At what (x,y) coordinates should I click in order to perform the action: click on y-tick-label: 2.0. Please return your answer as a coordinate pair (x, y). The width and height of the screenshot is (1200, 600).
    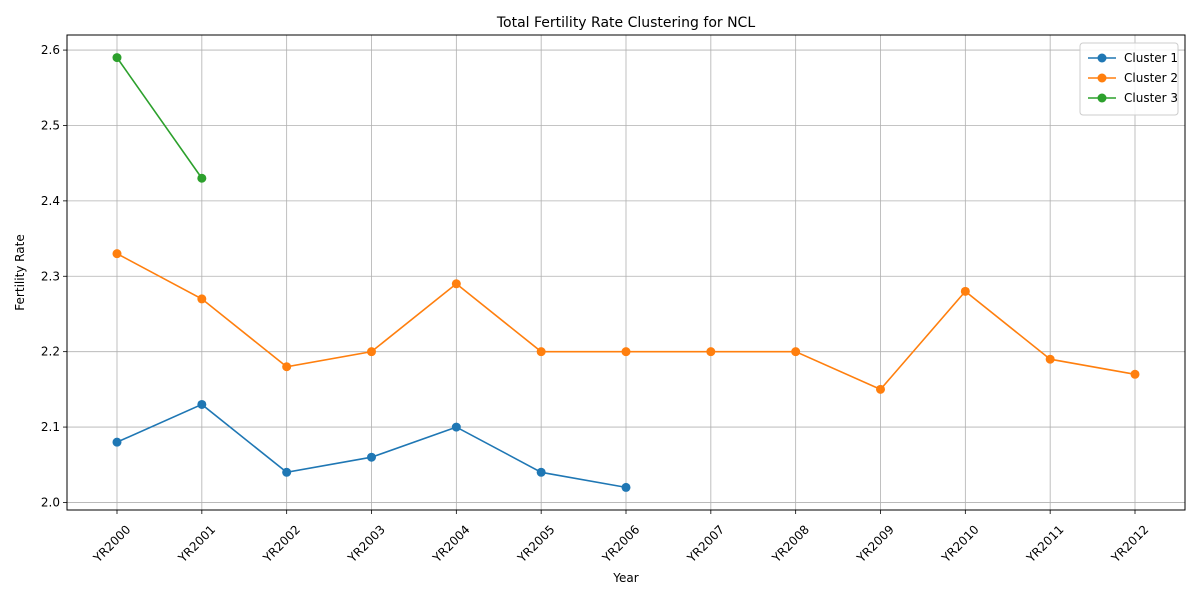
    Looking at the image, I should click on (50, 502).